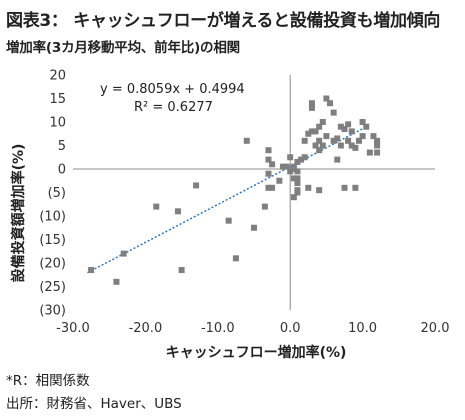 This screenshot has width=465, height=420. What do you see at coordinates (252, 328) in the screenshot?
I see `x-axis-ticks: -30.0 -20.0 -10.0 0.0 10.0 20.0` at bounding box center [252, 328].